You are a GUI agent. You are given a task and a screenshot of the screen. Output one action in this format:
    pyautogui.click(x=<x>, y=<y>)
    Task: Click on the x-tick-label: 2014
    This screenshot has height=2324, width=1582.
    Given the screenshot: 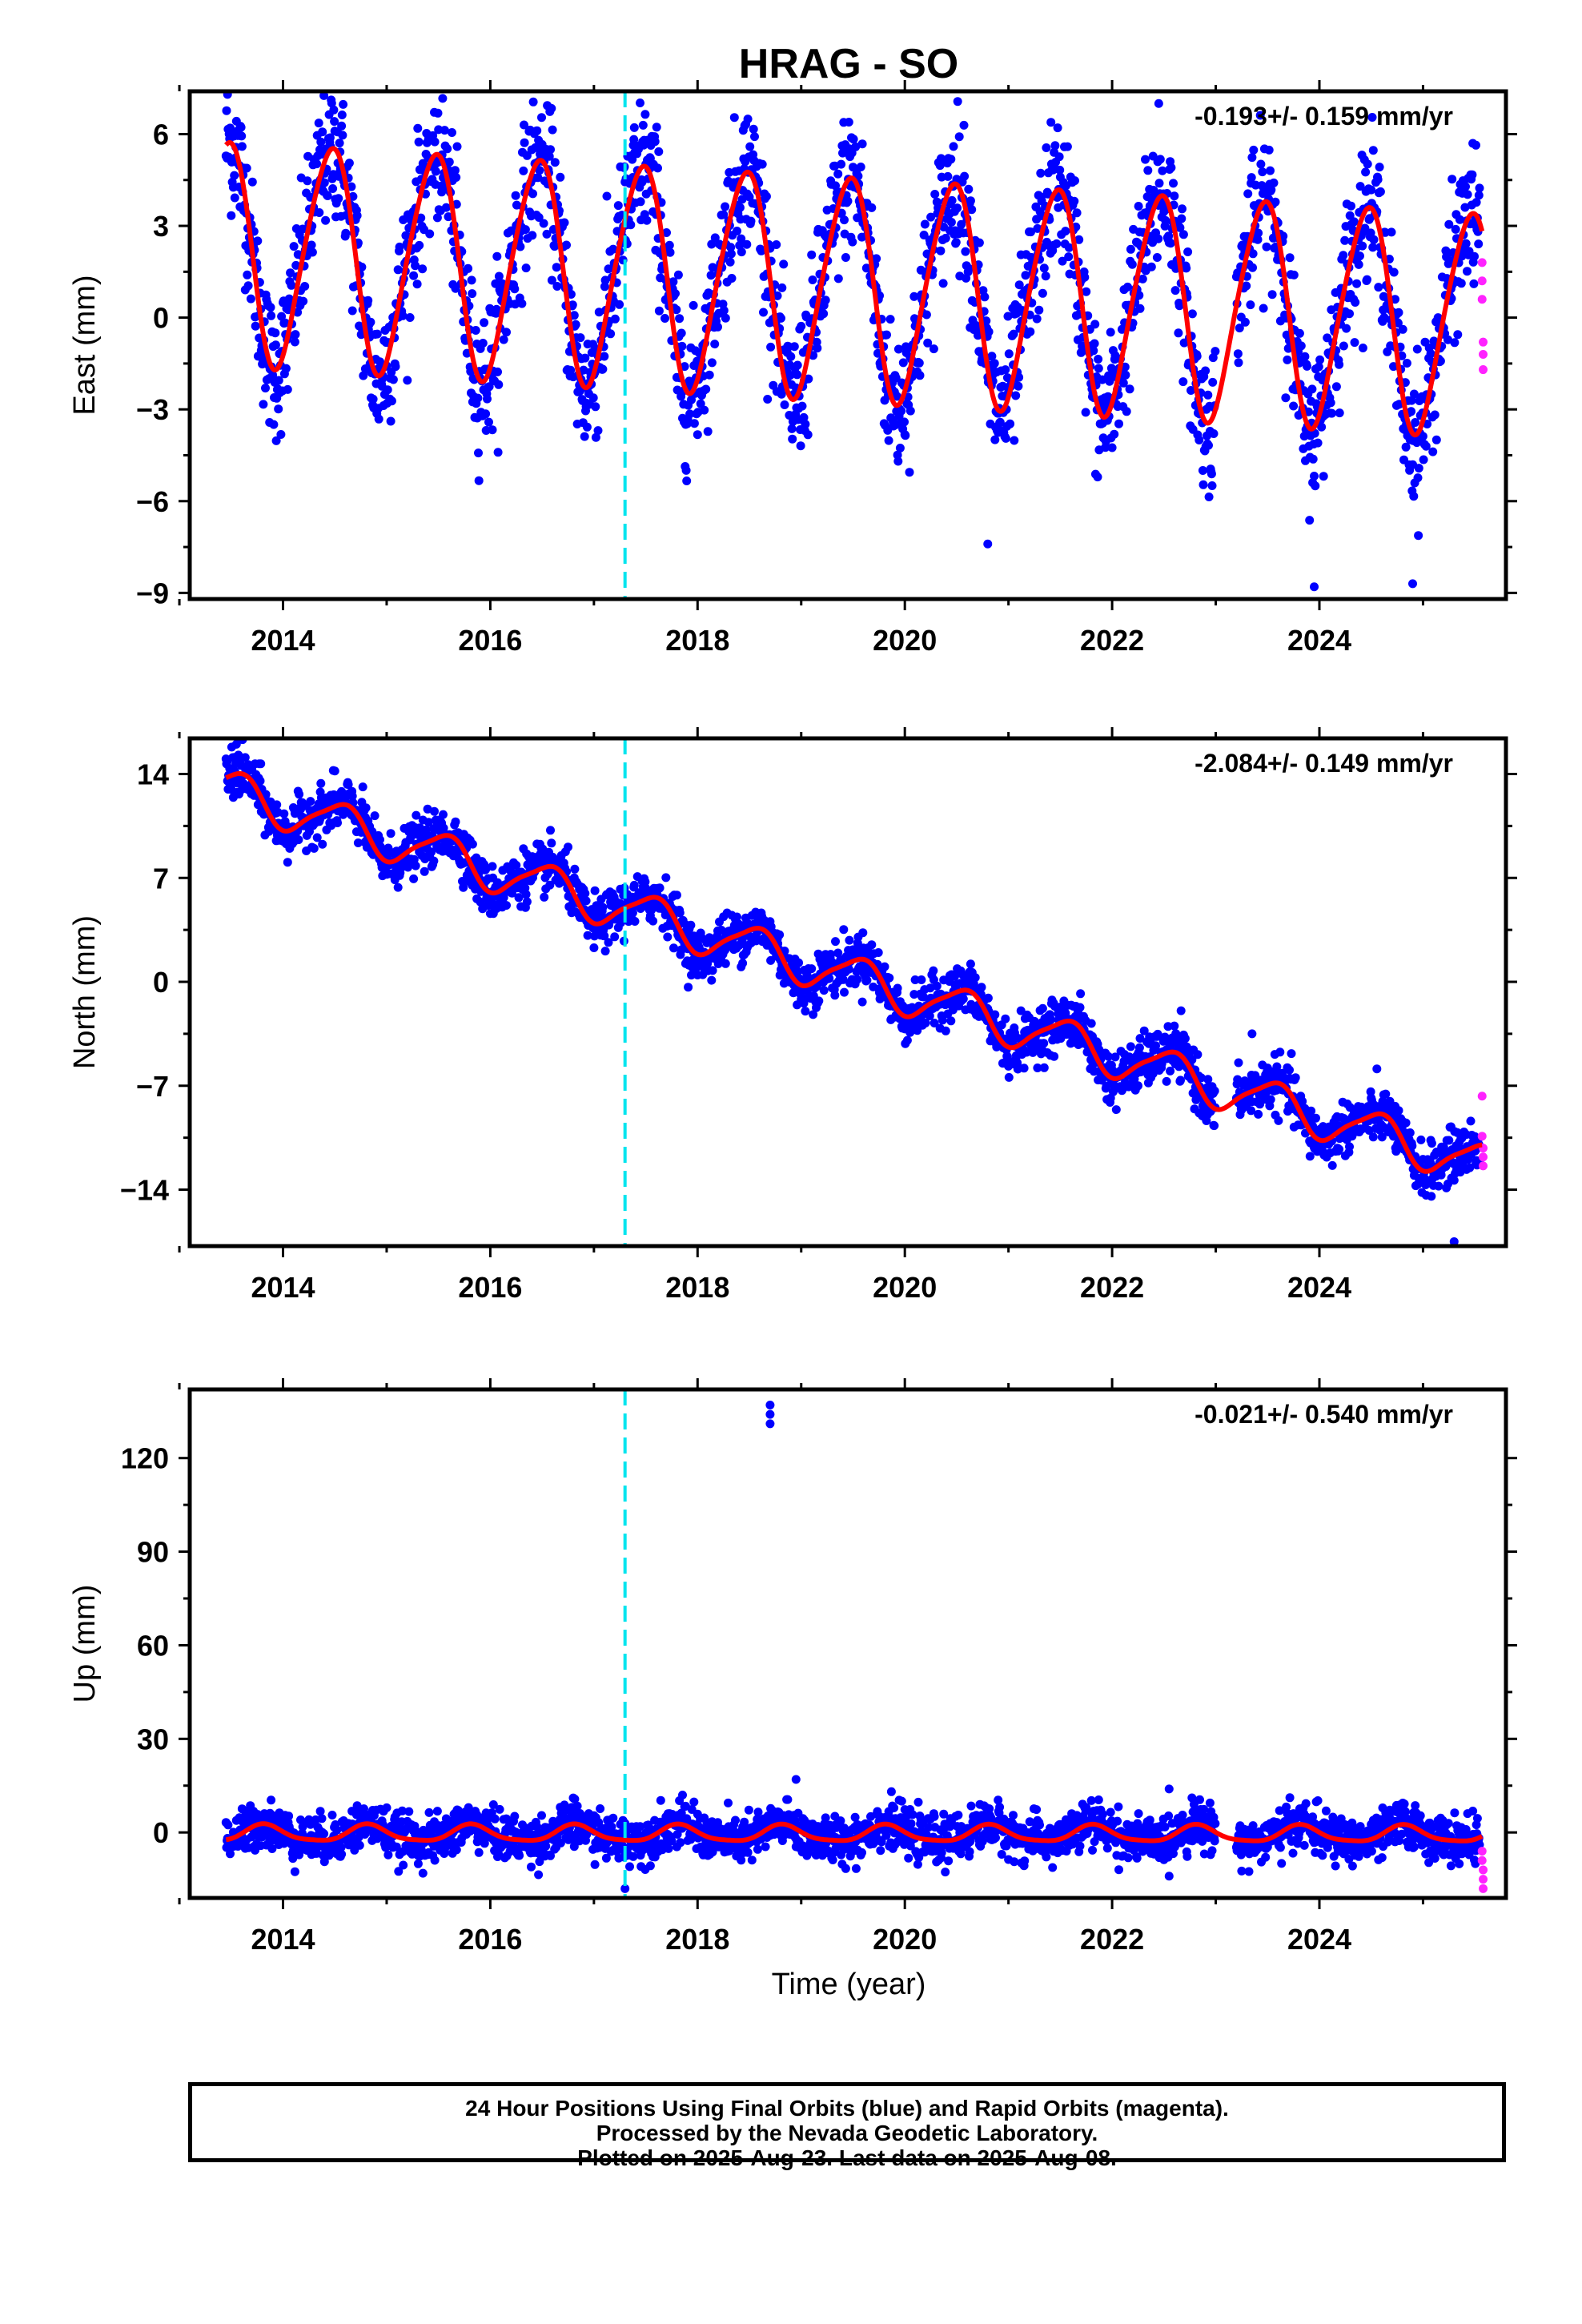 What is the action you would take?
    pyautogui.click(x=283, y=1287)
    